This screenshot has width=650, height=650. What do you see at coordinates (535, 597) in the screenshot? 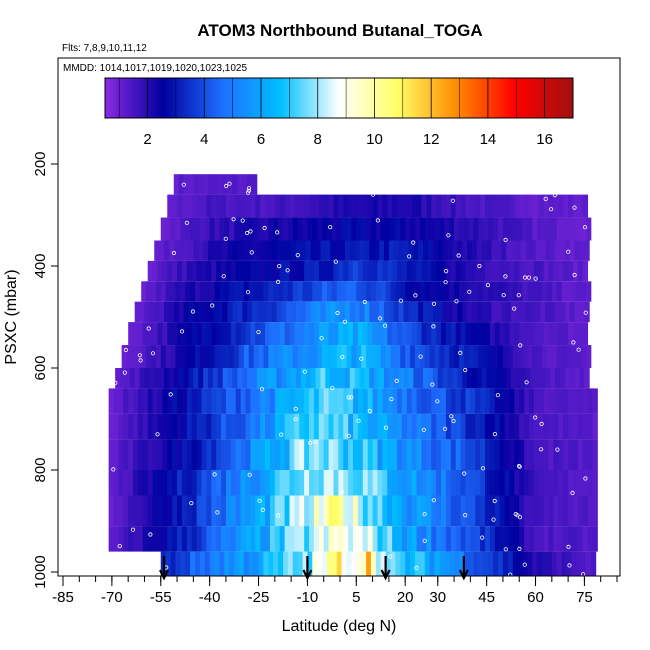
I see `x-tick-label: 60` at bounding box center [535, 597].